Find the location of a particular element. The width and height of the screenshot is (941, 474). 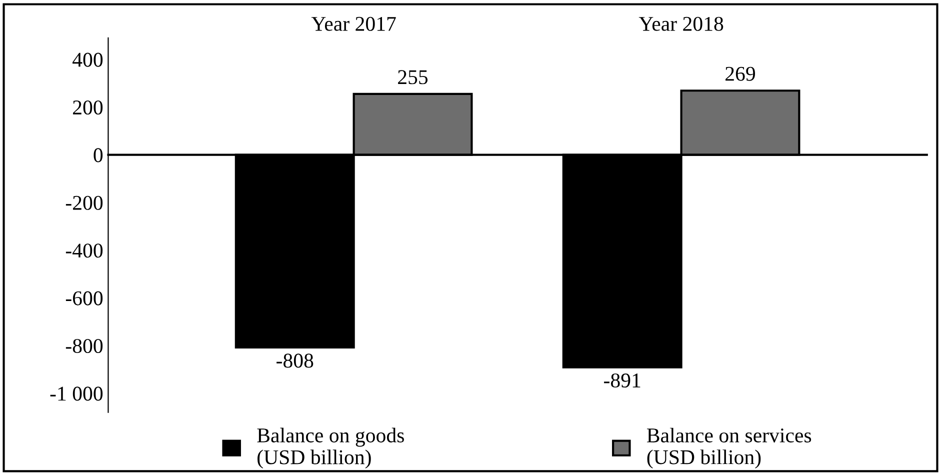

y-tick-label: 0 is located at coordinates (98, 155).